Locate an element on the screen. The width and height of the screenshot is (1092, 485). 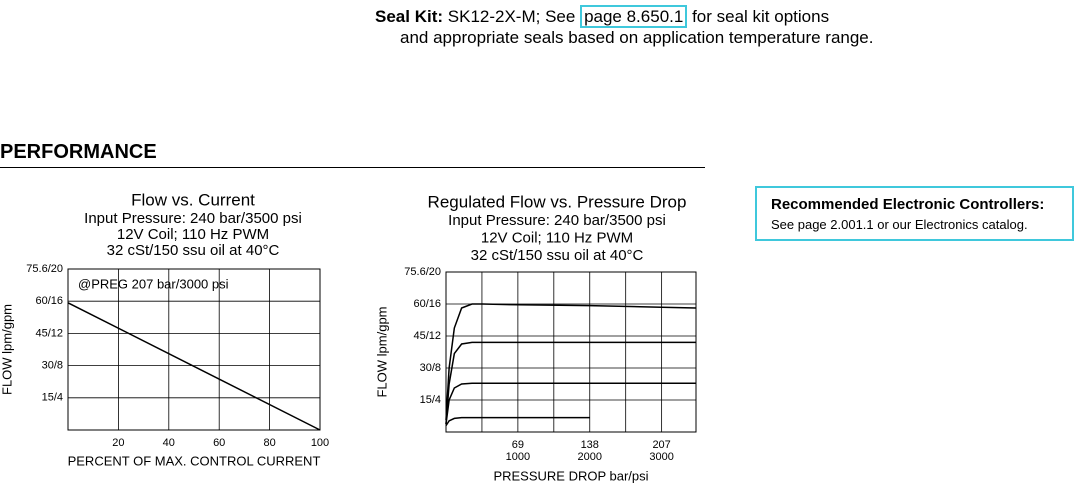
x-tick-label: 100 is located at coordinates (320, 443).